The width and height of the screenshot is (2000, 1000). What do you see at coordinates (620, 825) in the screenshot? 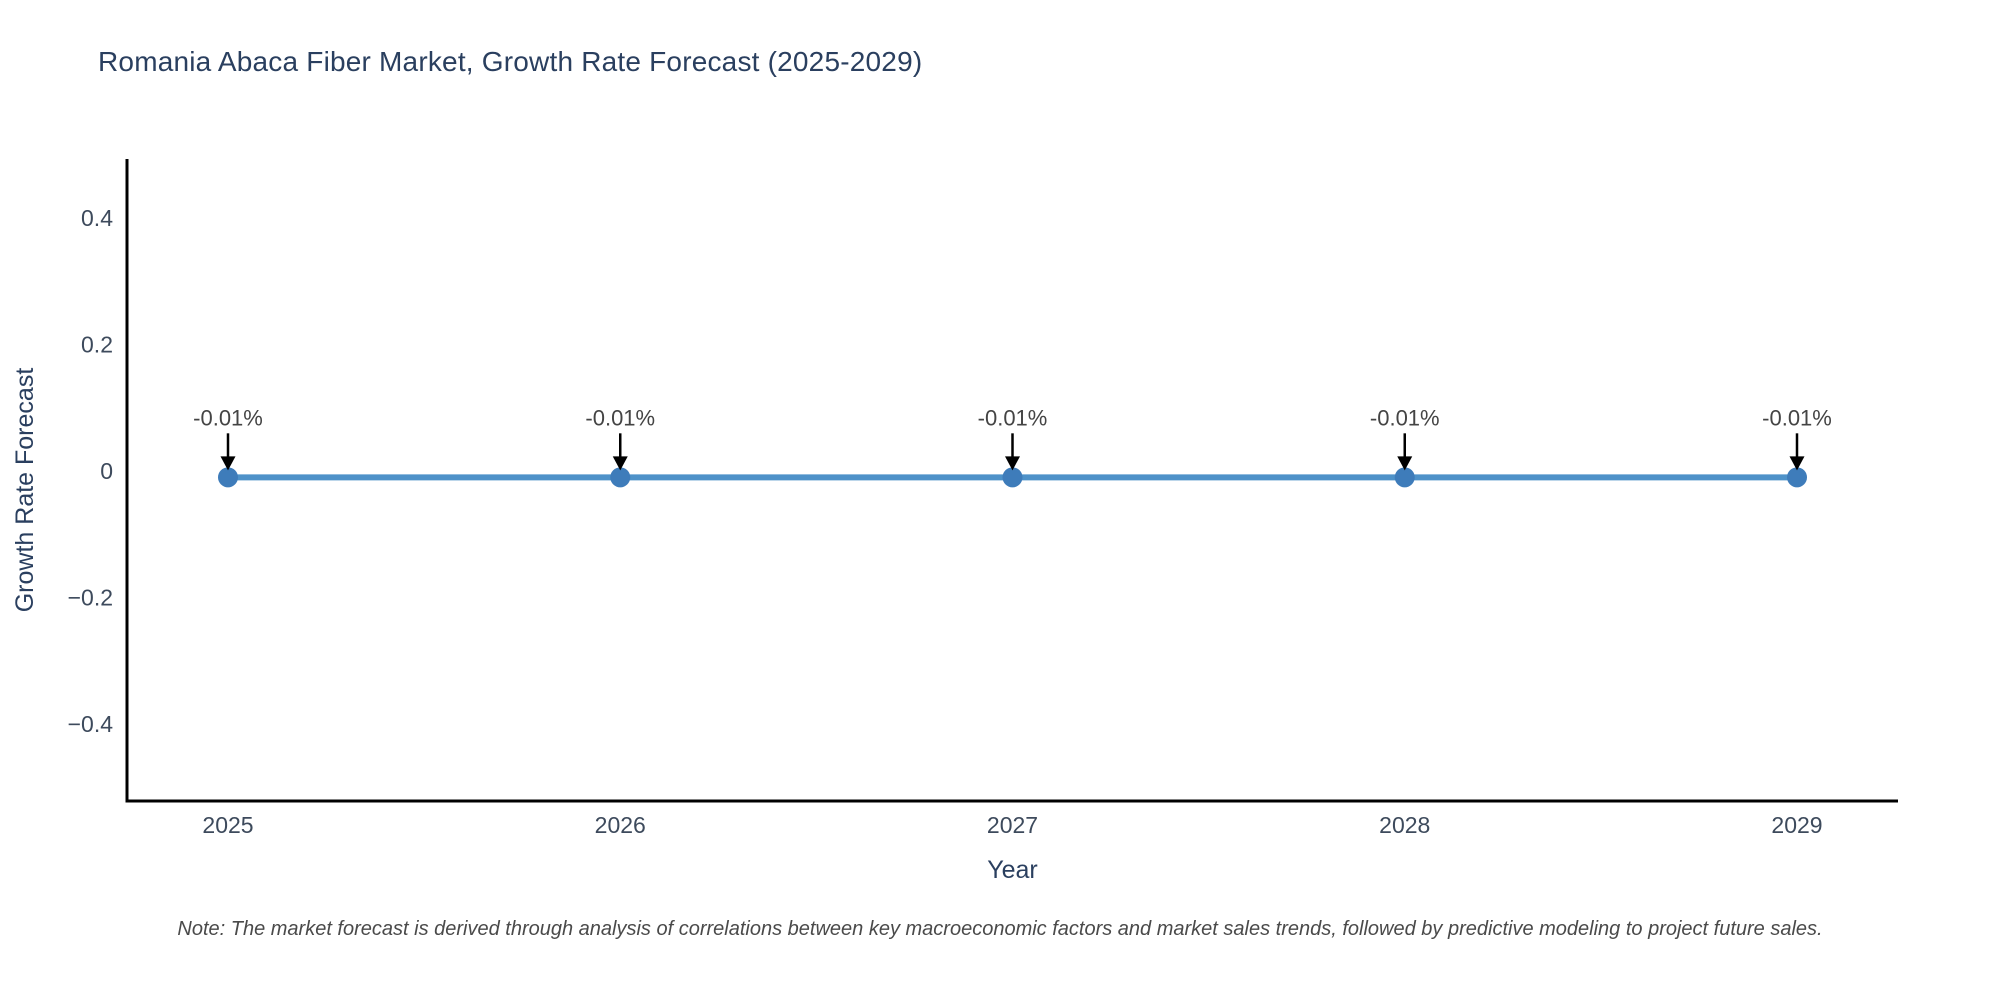
I see `x-tick-label: 2026` at bounding box center [620, 825].